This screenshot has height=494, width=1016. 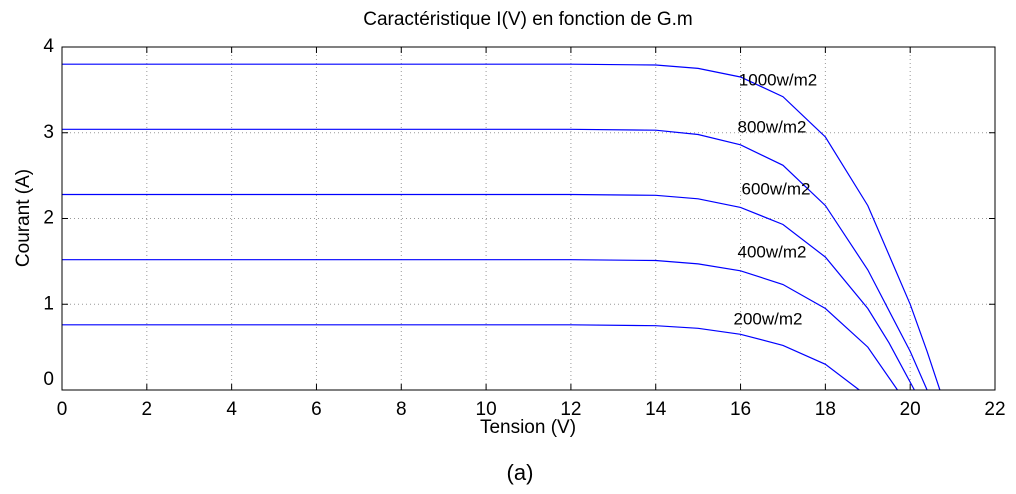 I want to click on x-tick-label: 2, so click(x=147, y=409).